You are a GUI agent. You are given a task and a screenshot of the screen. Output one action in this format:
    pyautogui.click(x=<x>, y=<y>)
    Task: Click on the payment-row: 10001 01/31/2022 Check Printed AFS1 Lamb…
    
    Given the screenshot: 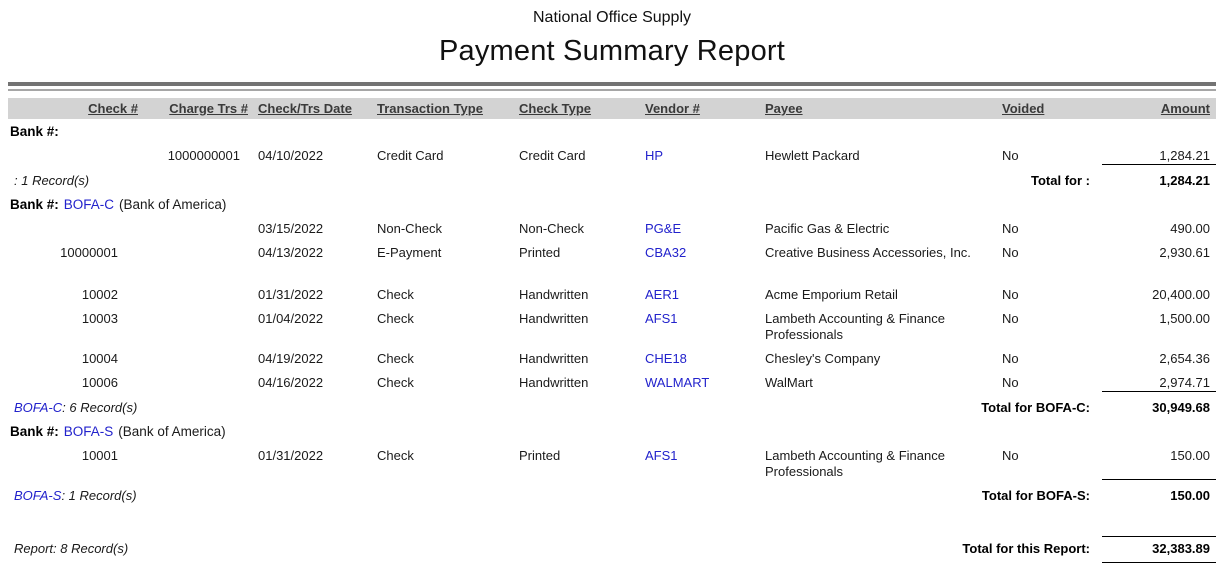 What is the action you would take?
    pyautogui.click(x=612, y=463)
    